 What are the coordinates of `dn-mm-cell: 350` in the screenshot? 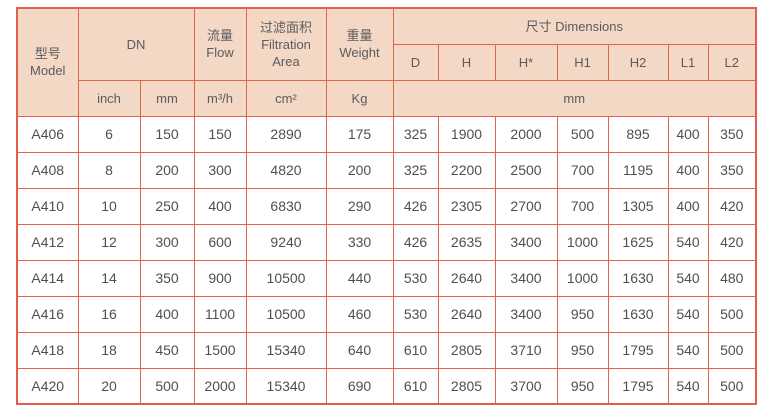 It's located at (167, 278).